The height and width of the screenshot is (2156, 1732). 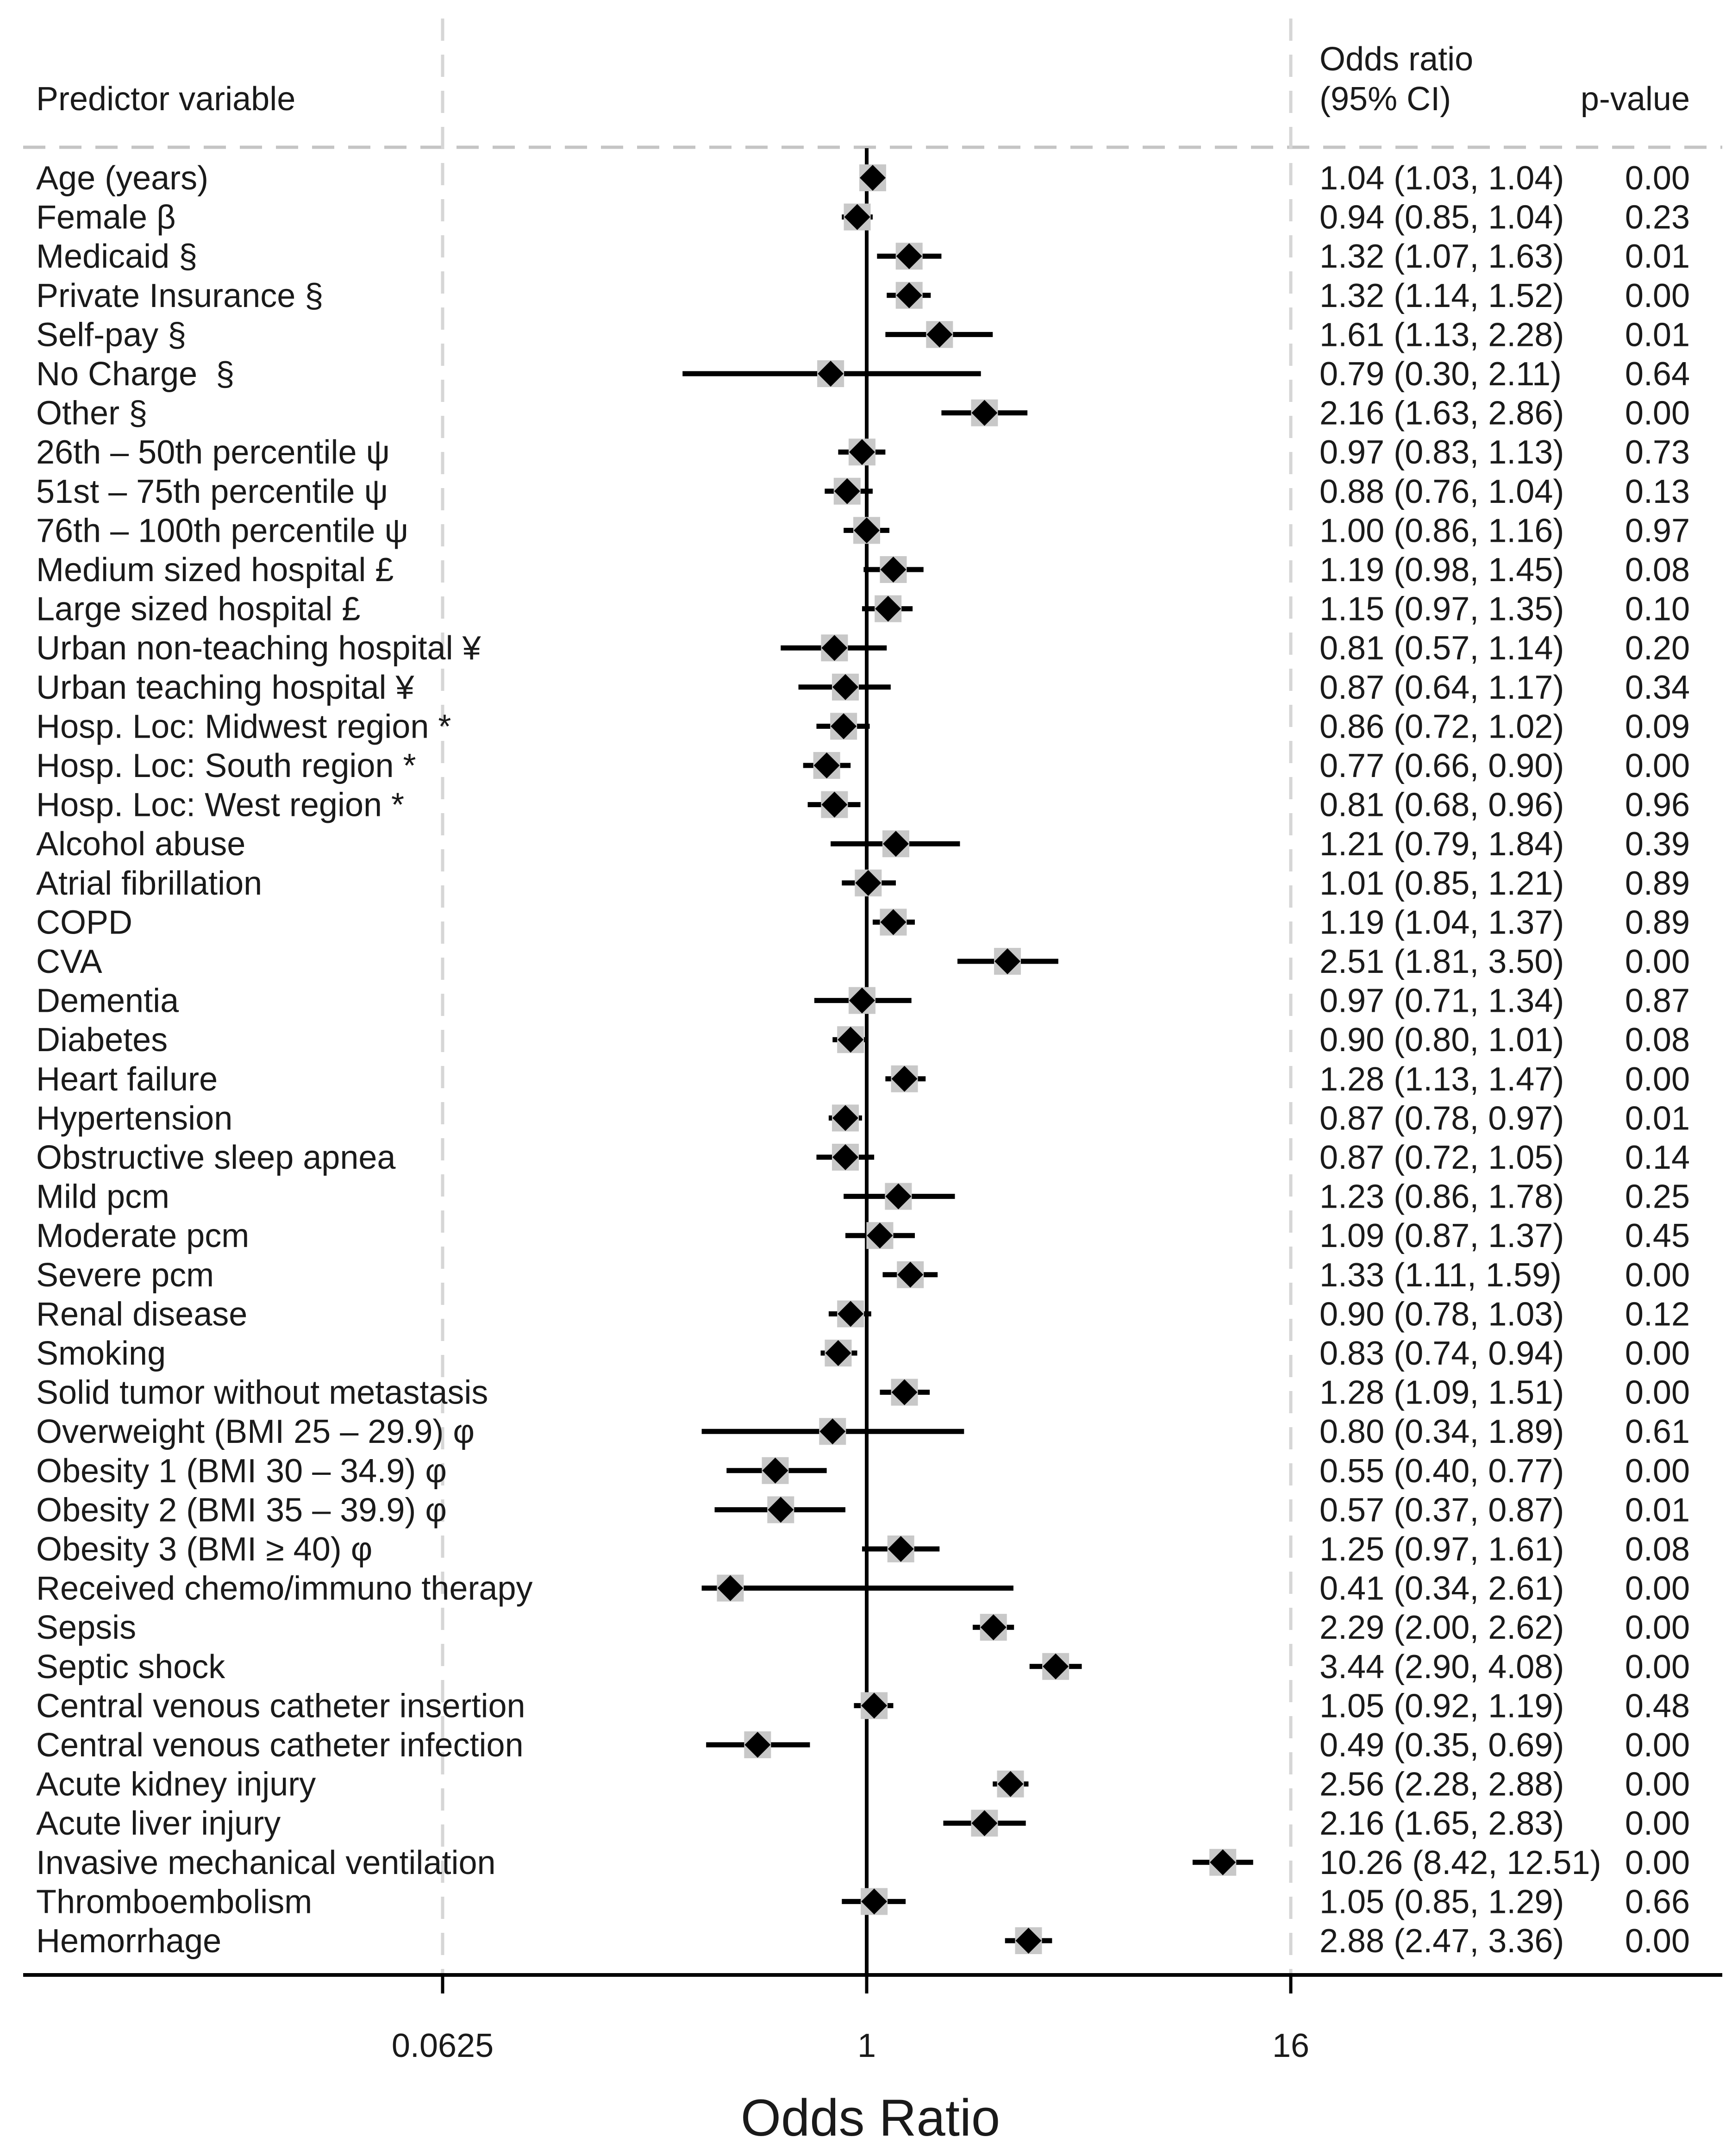 I want to click on or-ci-value: 1.32 (1.07, 1.63), so click(x=1441, y=256).